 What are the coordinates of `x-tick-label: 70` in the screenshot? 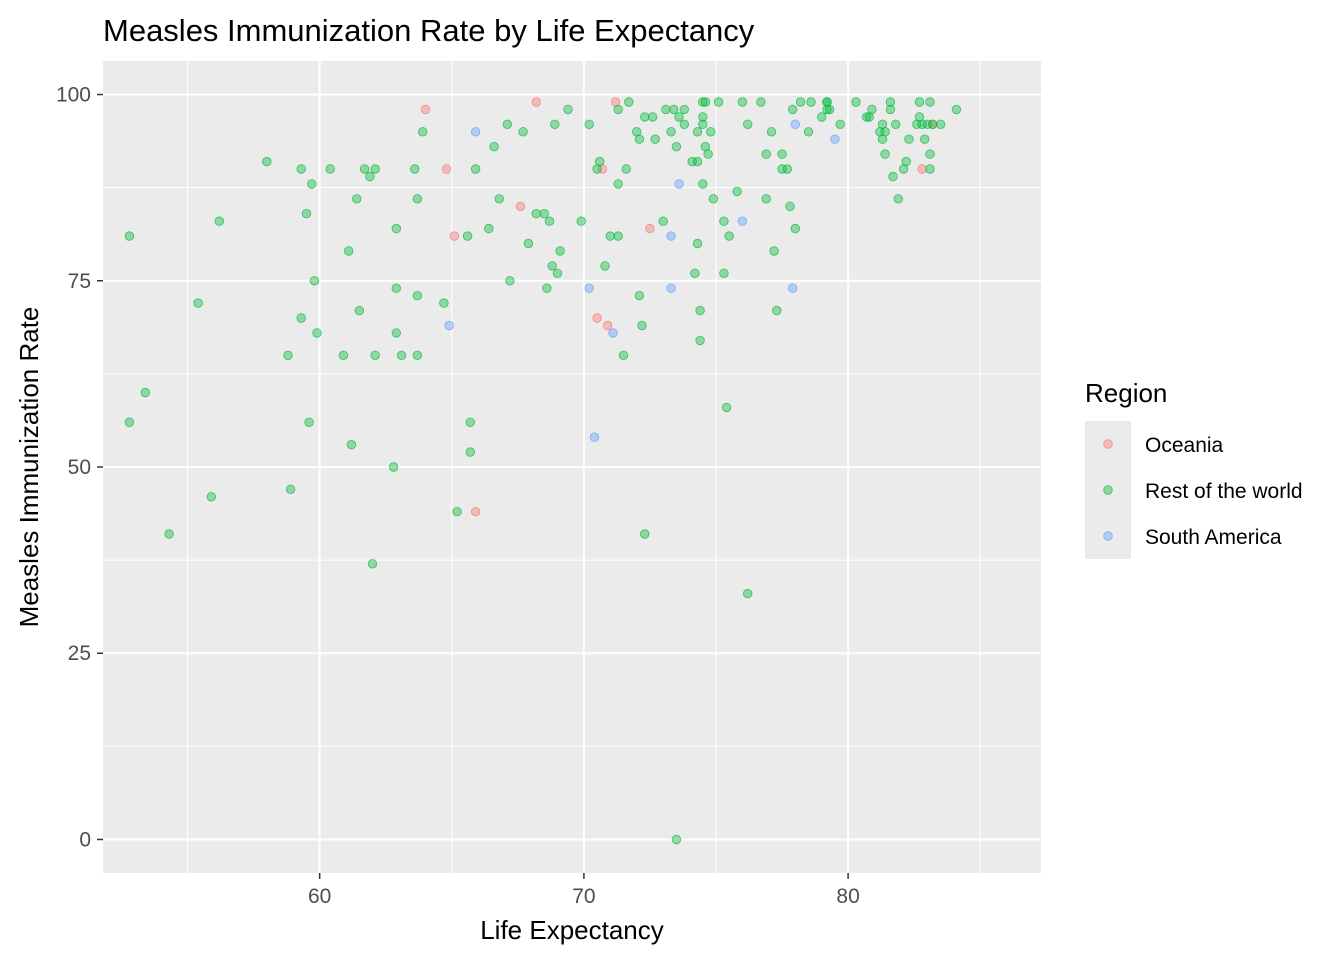 It's located at (583, 896).